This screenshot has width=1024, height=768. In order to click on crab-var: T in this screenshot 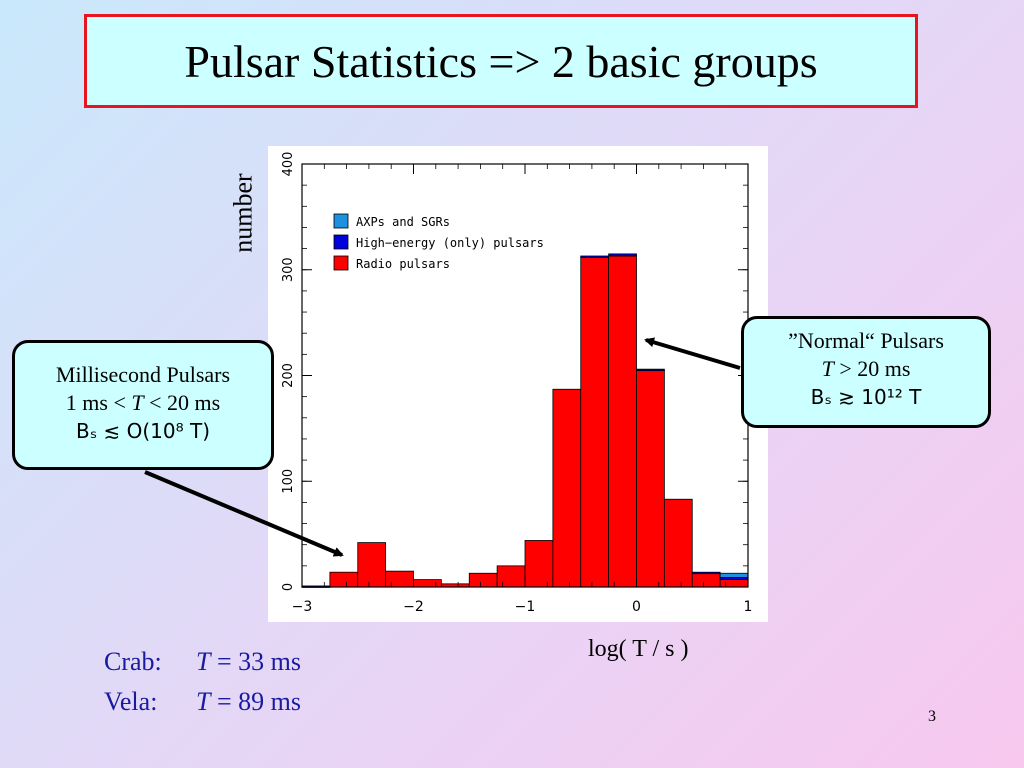, I will do `click(203, 661)`.